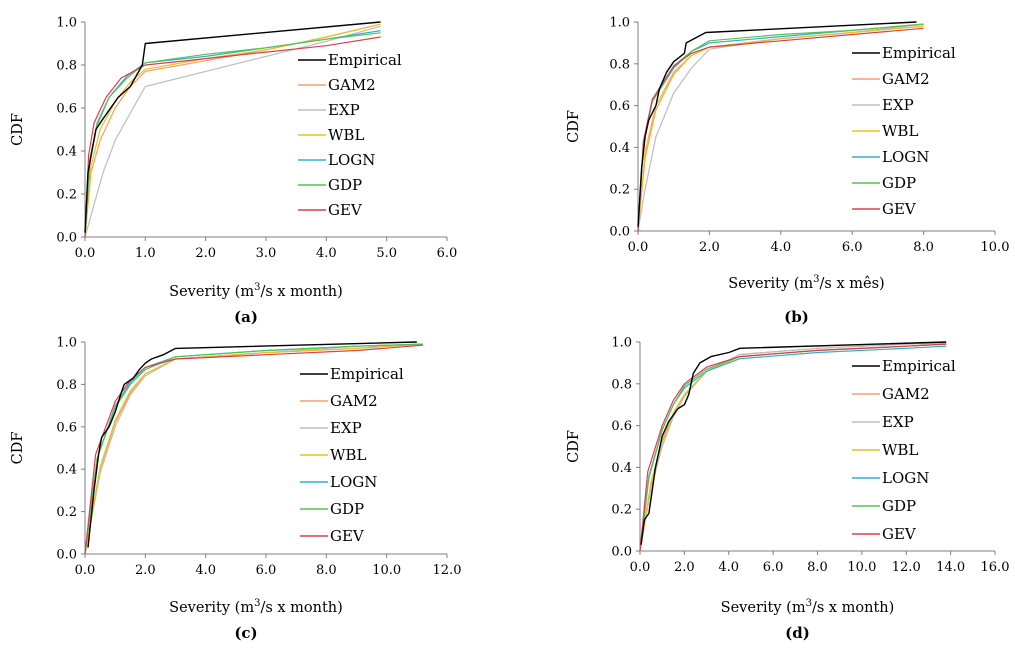  I want to click on panel-label: (a), so click(246, 317).